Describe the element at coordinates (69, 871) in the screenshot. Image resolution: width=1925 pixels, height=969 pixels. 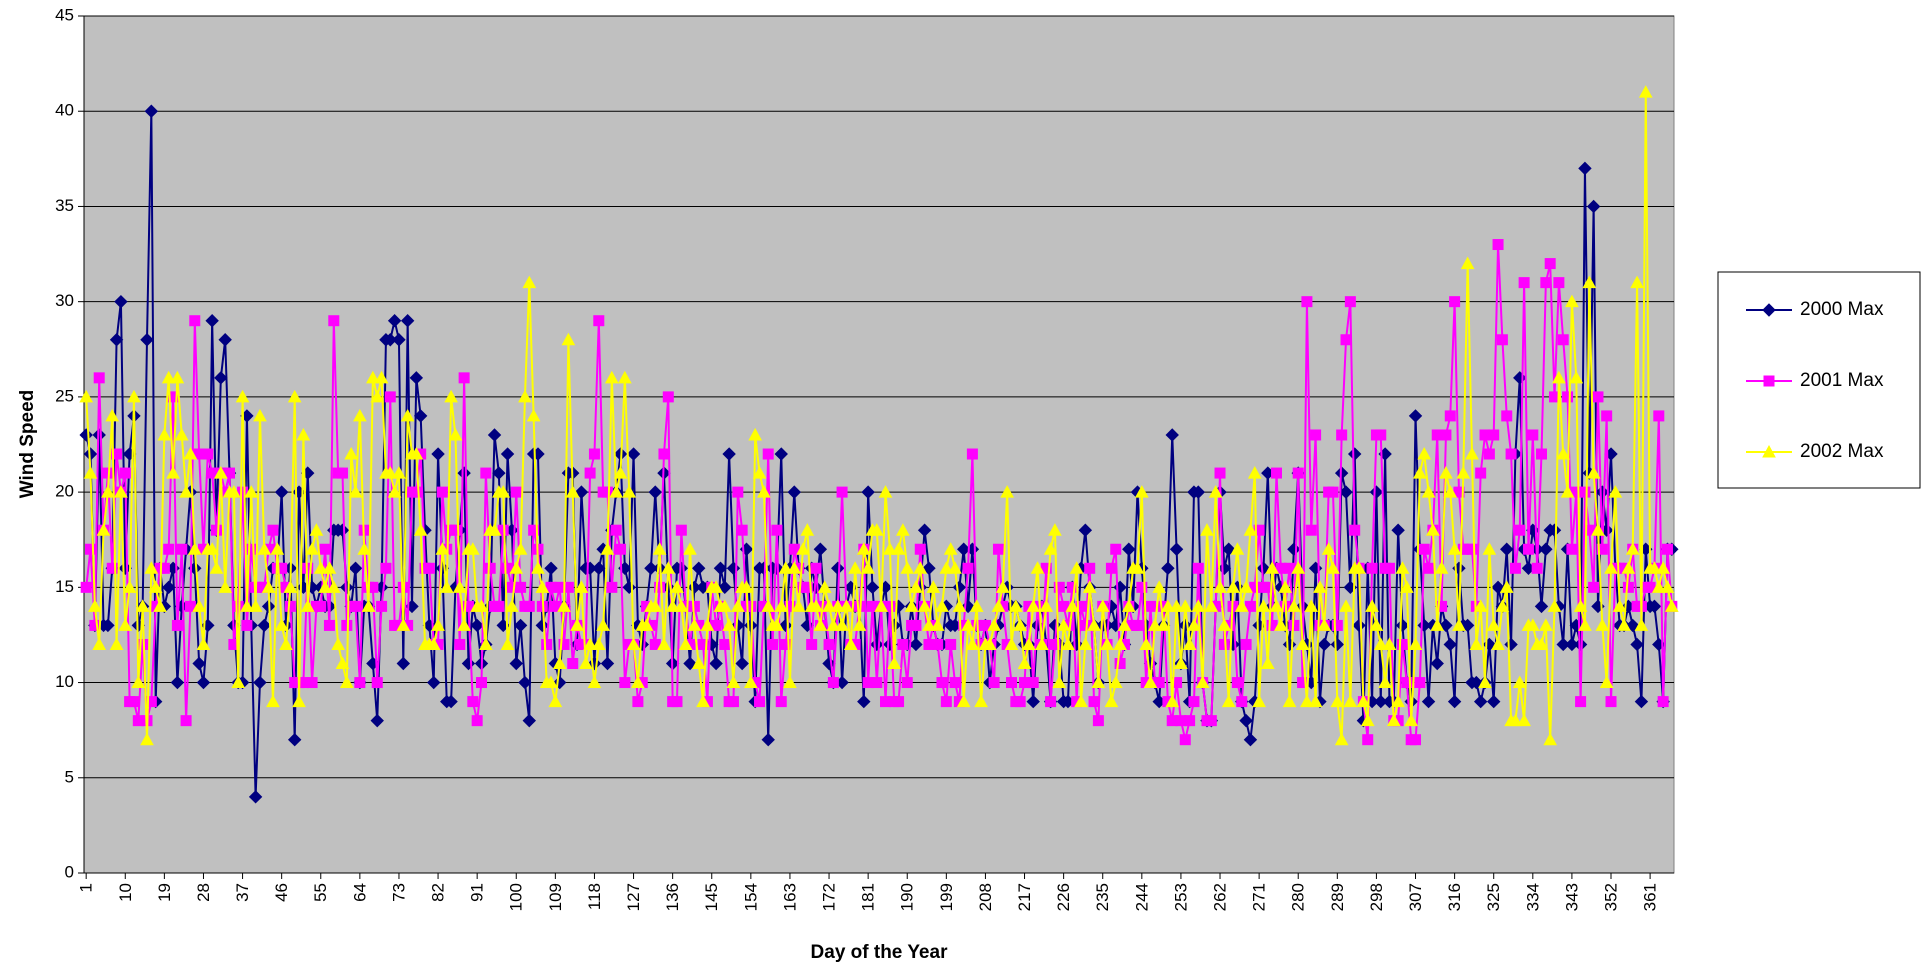
I see `y-tick-label: 0` at that location.